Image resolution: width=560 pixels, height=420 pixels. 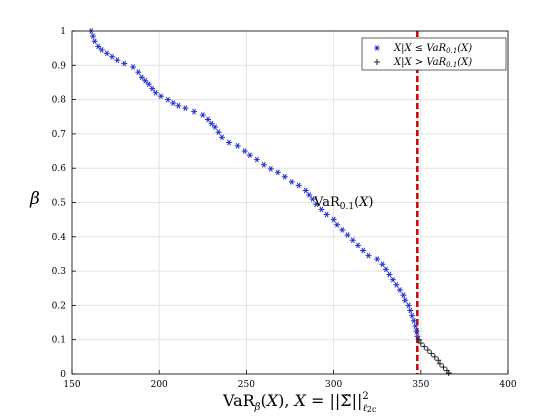 What do you see at coordinates (299, 402) in the screenshot?
I see `x-axis-label: VaRβ(X), X = ||Σ̃||2 ℓ2c` at bounding box center [299, 402].